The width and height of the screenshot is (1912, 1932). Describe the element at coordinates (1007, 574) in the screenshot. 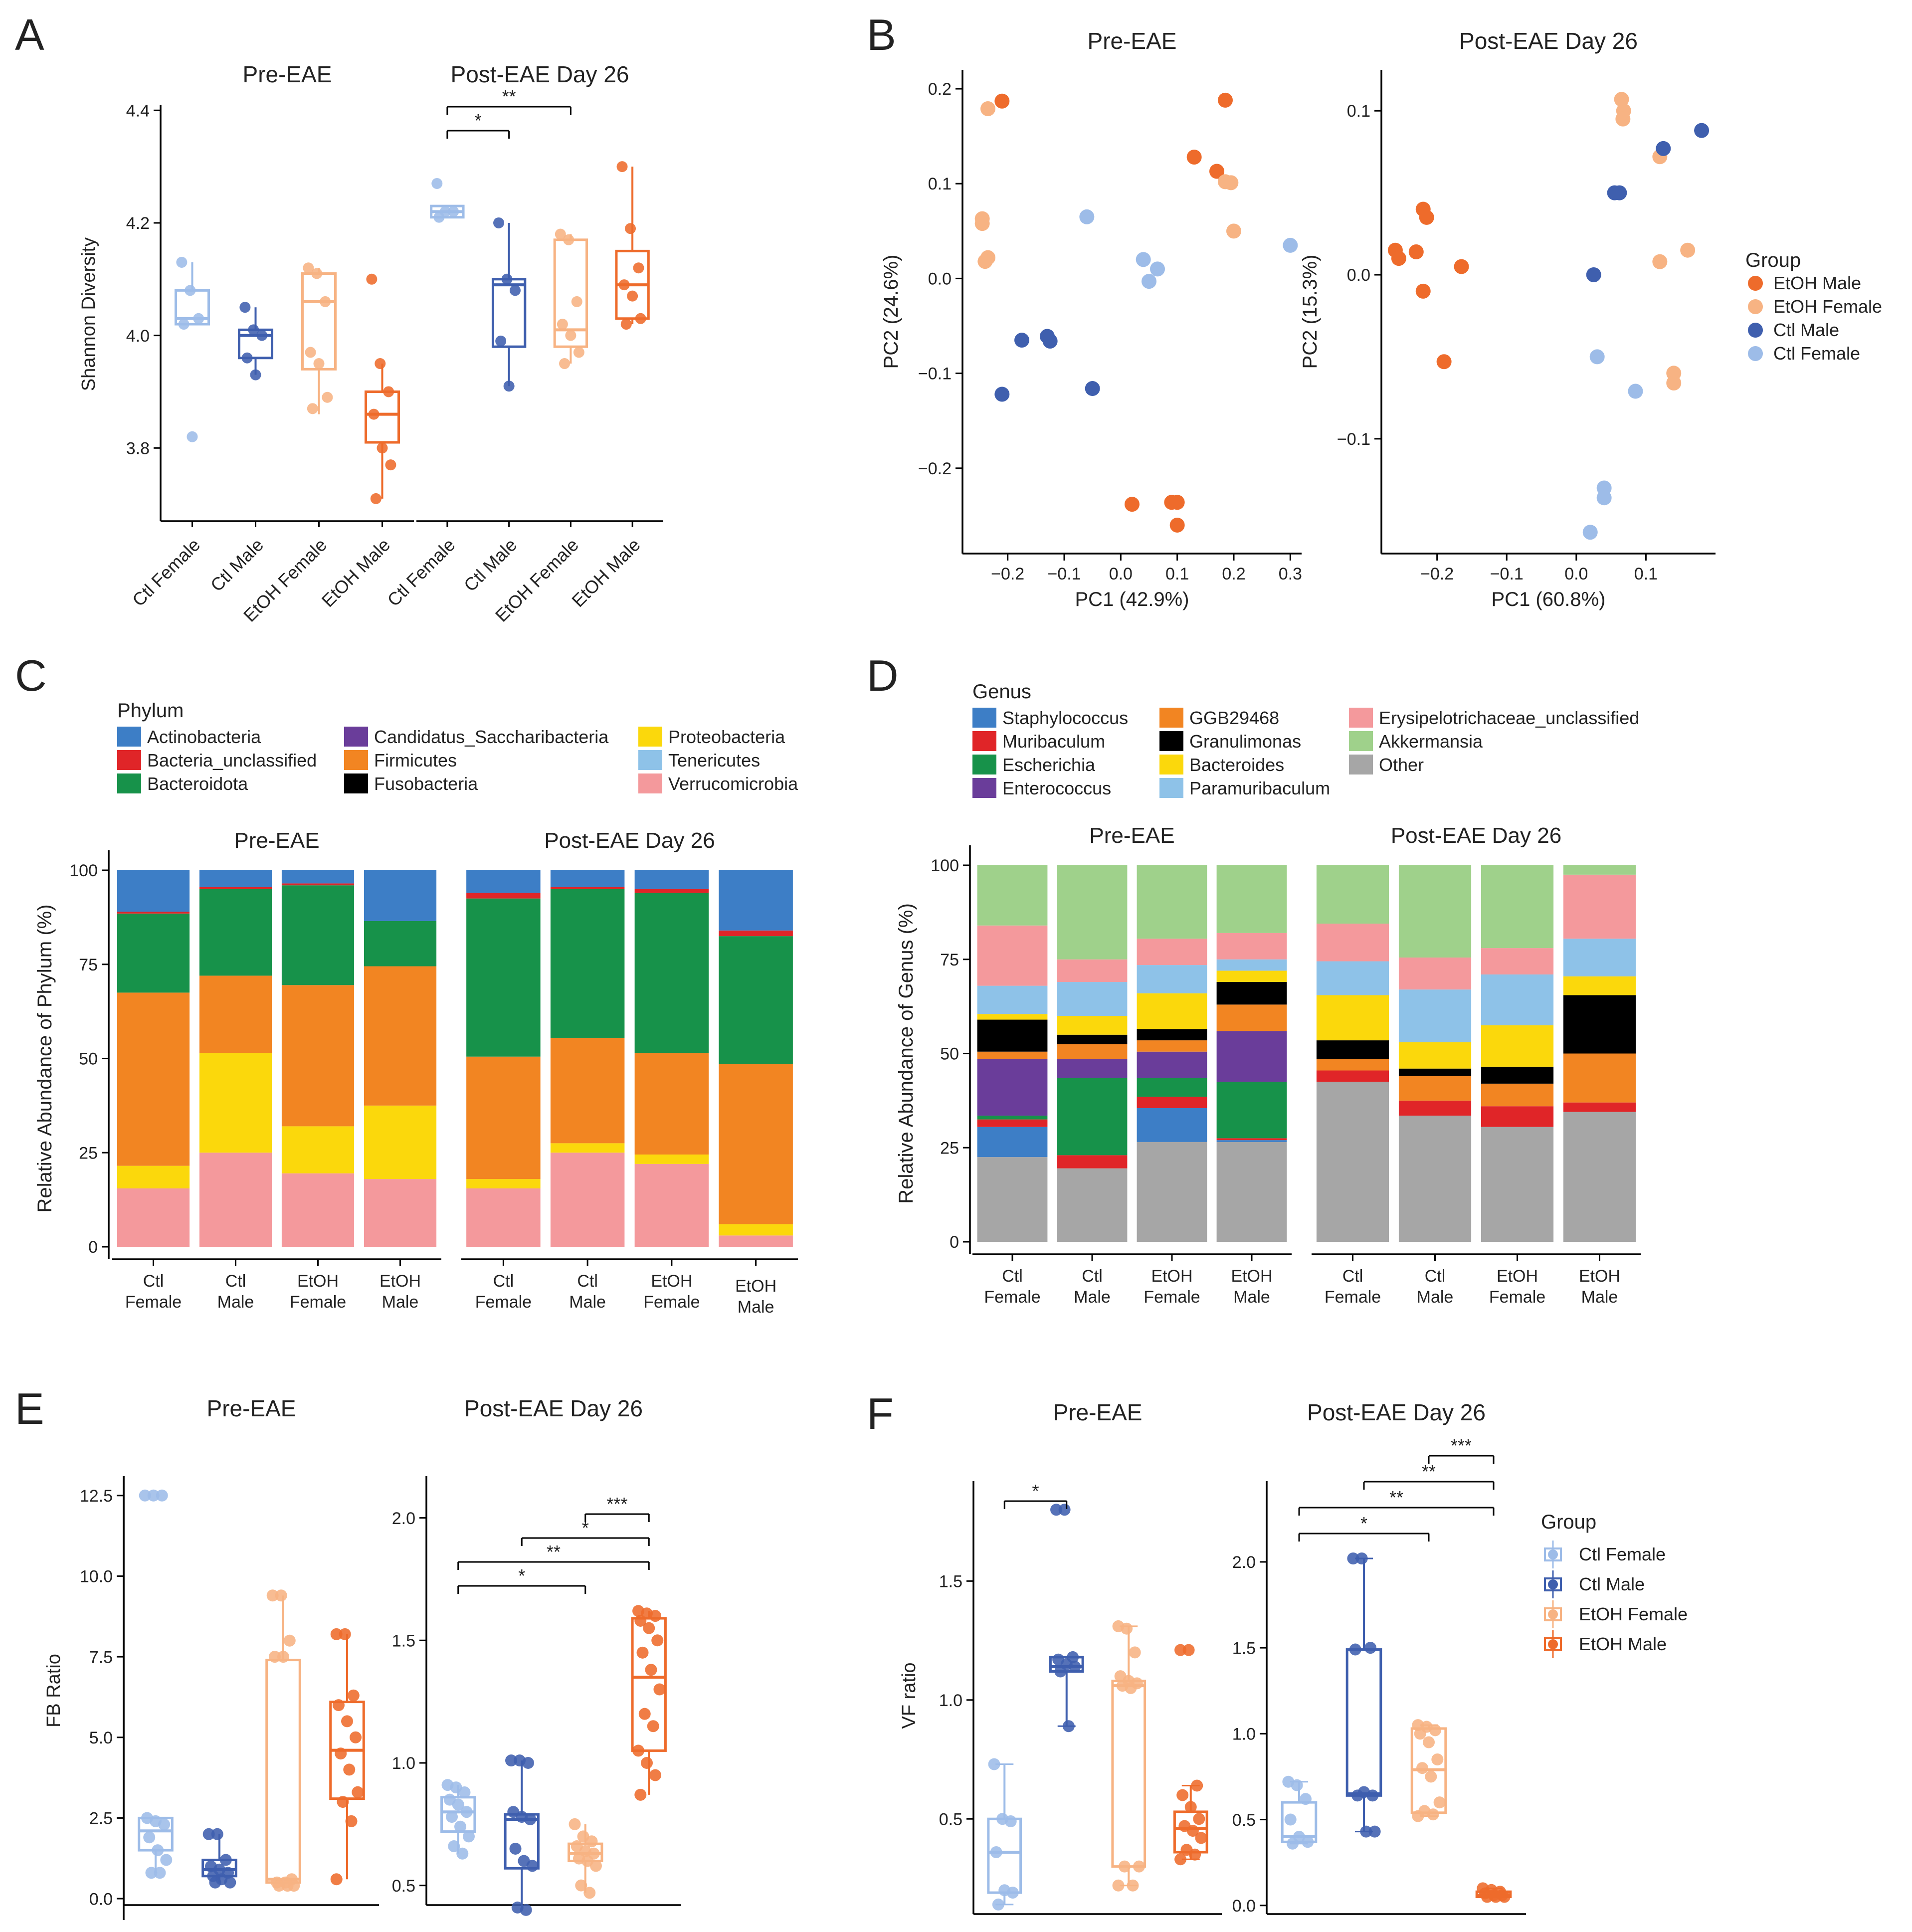

I see `x-tick-label: −0.2` at that location.